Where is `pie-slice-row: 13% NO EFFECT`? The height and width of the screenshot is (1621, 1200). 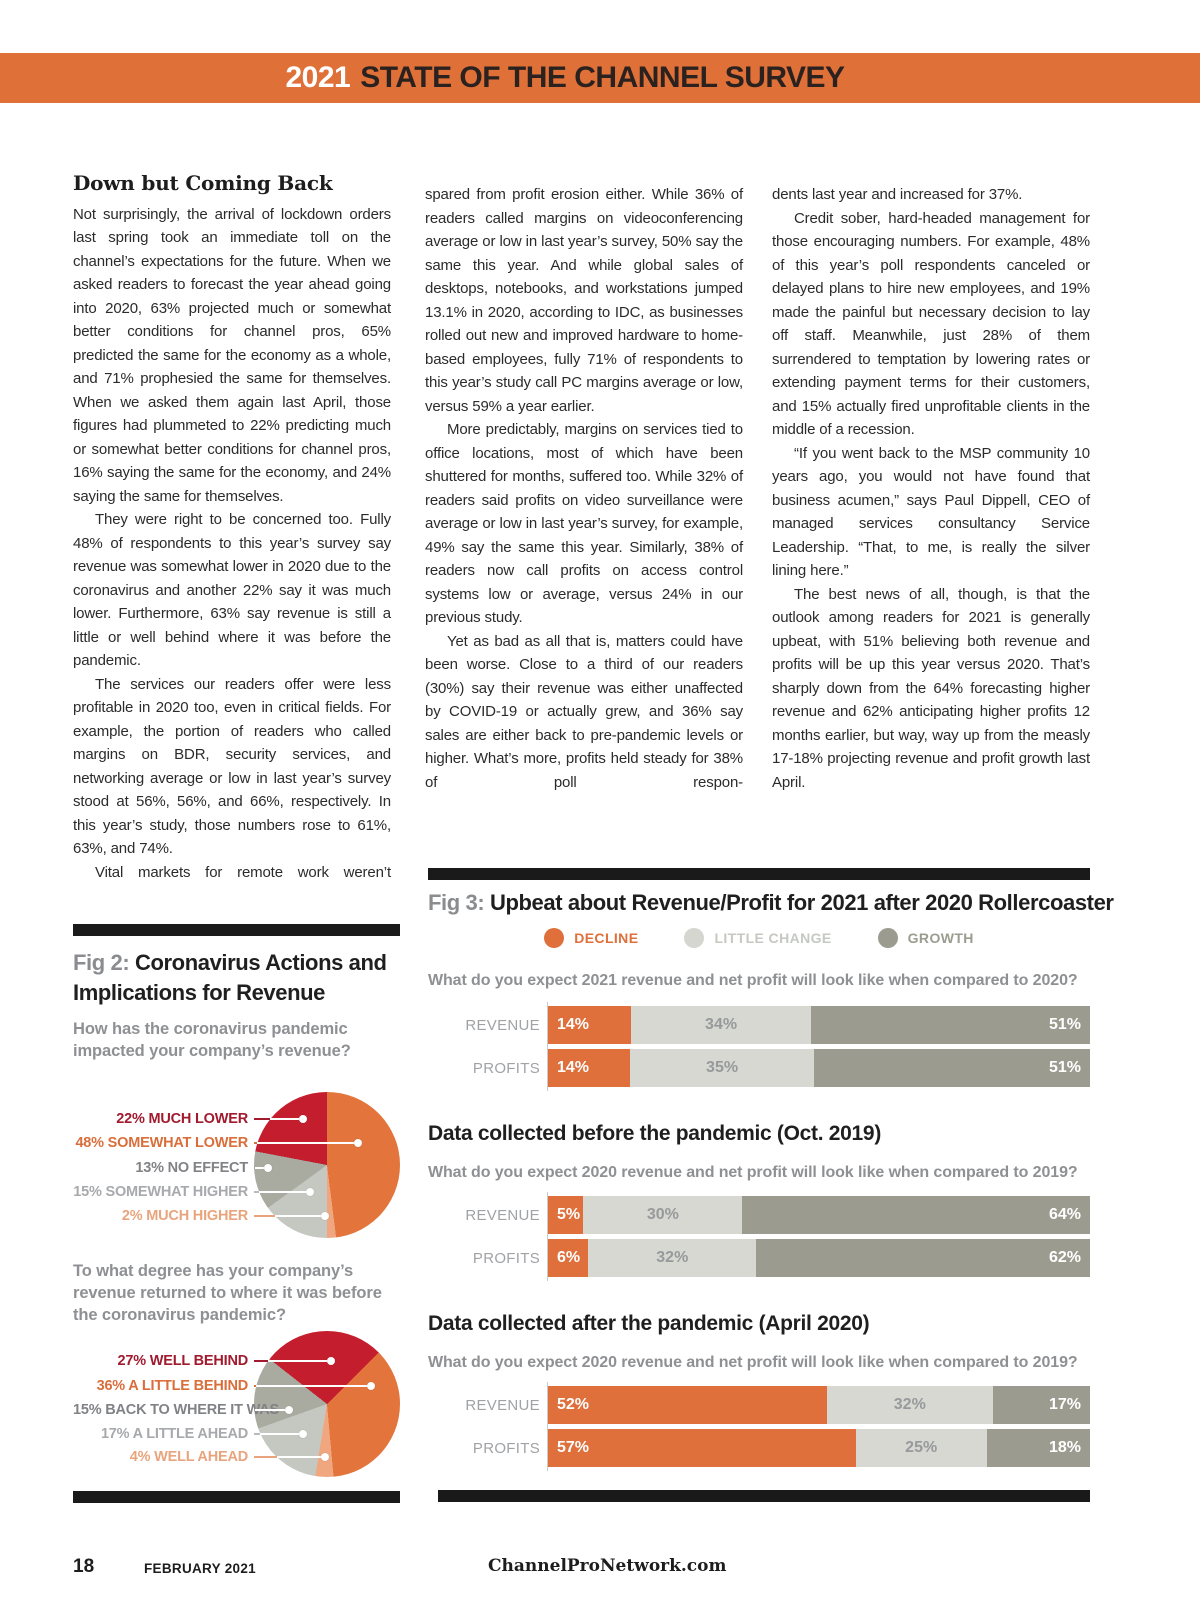 pie-slice-row: 13% NO EFFECT is located at coordinates (172, 1168).